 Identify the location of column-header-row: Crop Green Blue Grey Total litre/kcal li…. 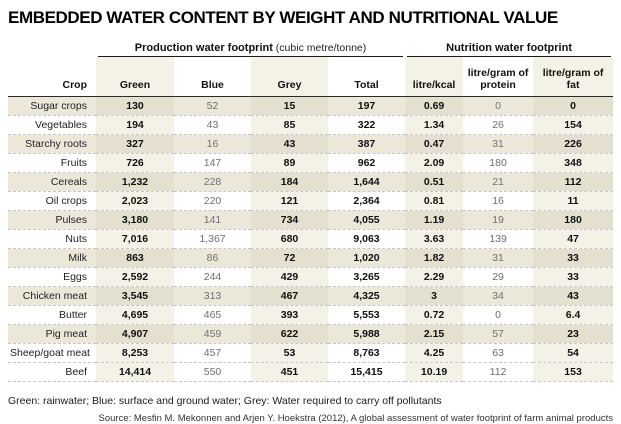
(311, 77).